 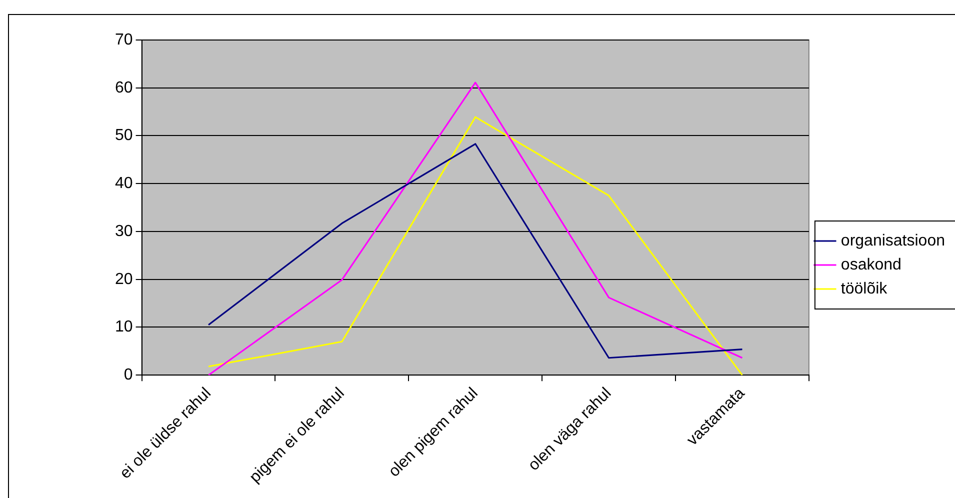 What do you see at coordinates (893, 241) in the screenshot?
I see `legend-label: organisatsioon` at bounding box center [893, 241].